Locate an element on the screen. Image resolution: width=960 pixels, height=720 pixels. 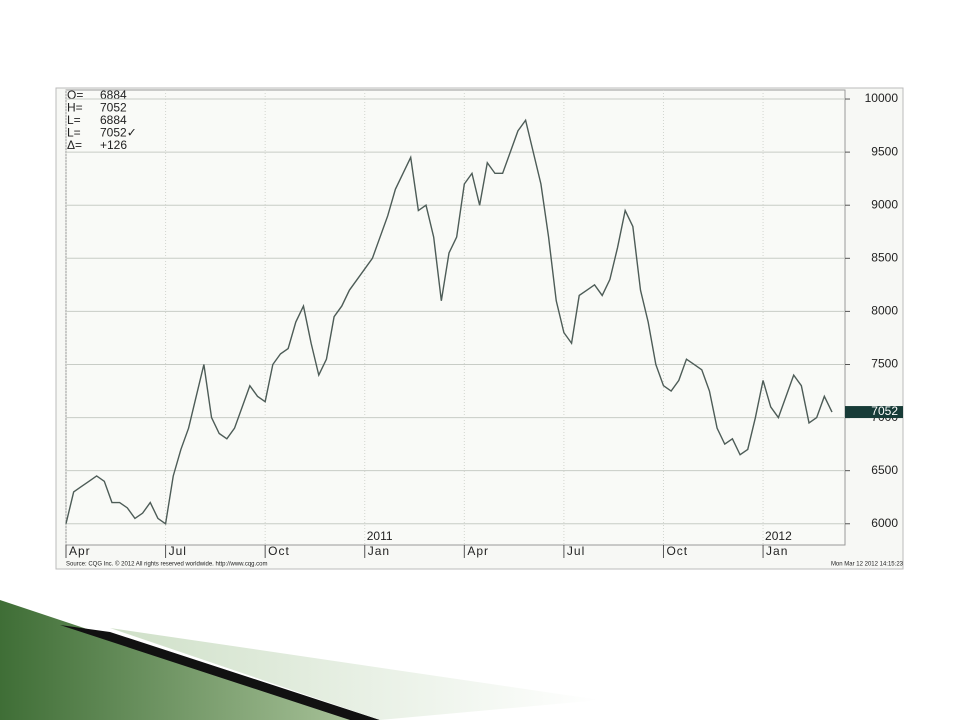
y-tick-label: 8500 is located at coordinates (884, 257).